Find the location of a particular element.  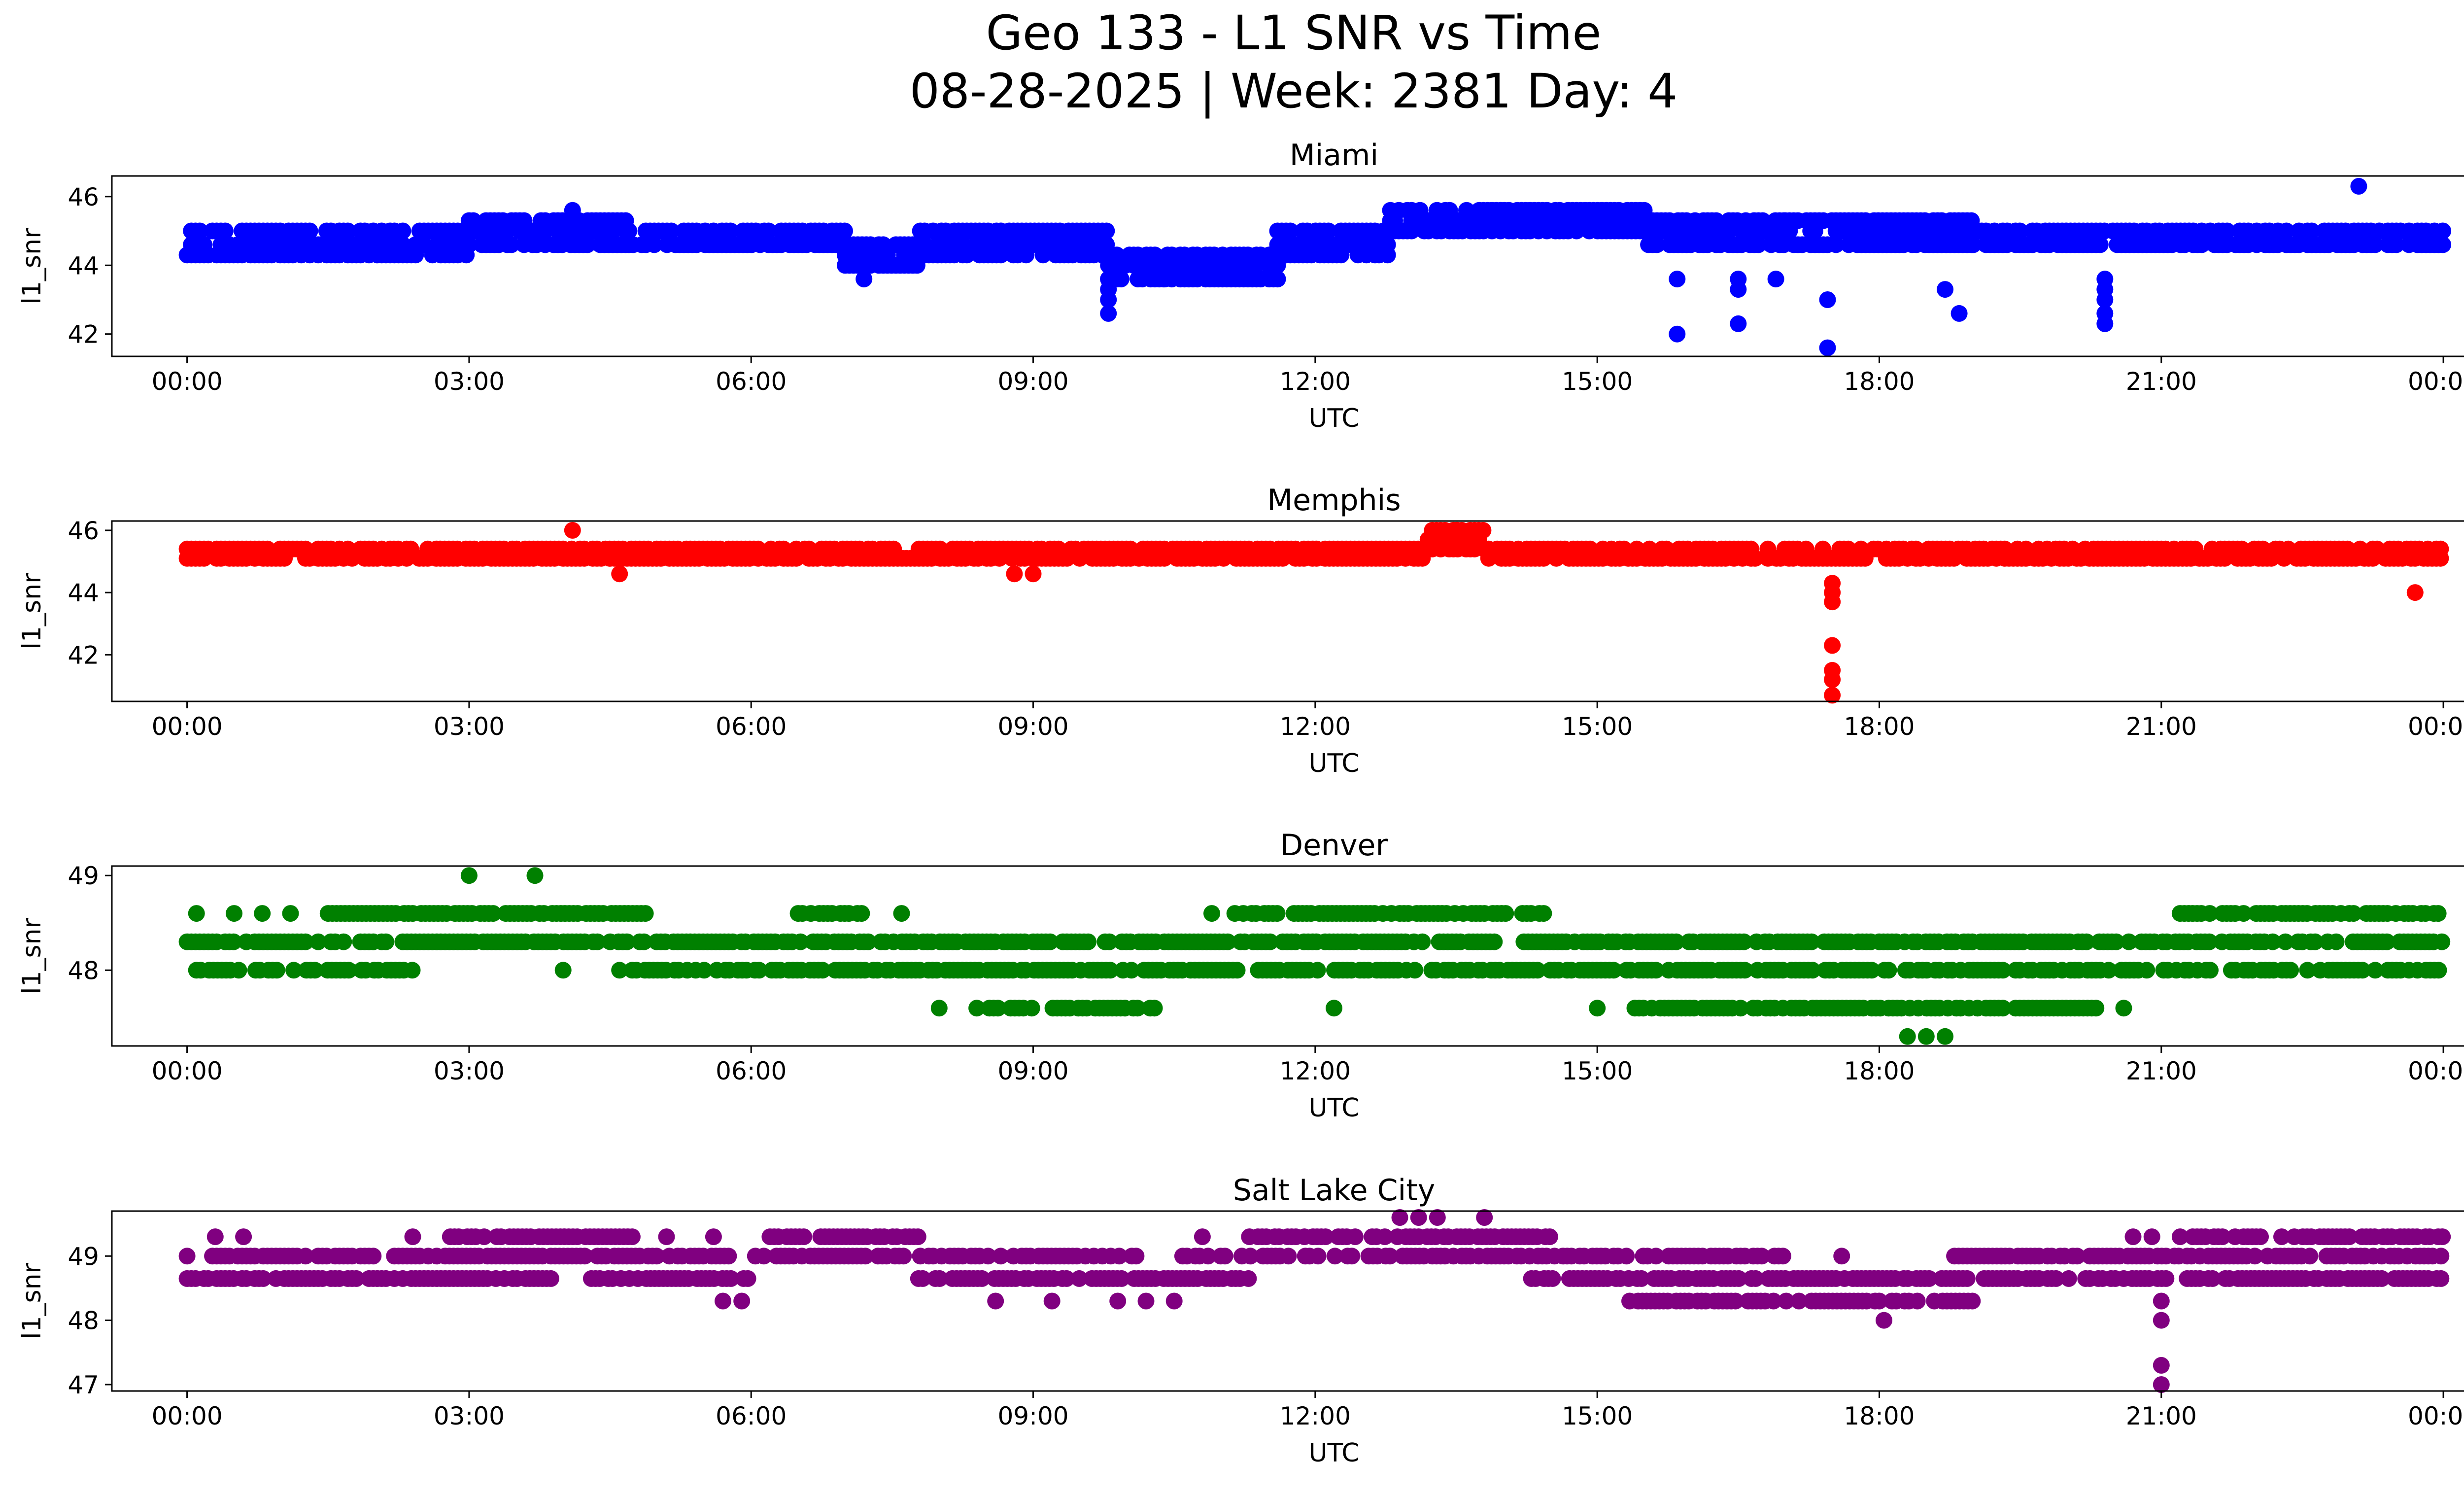

miami-xtick-label-7: 21:00 is located at coordinates (2161, 381).